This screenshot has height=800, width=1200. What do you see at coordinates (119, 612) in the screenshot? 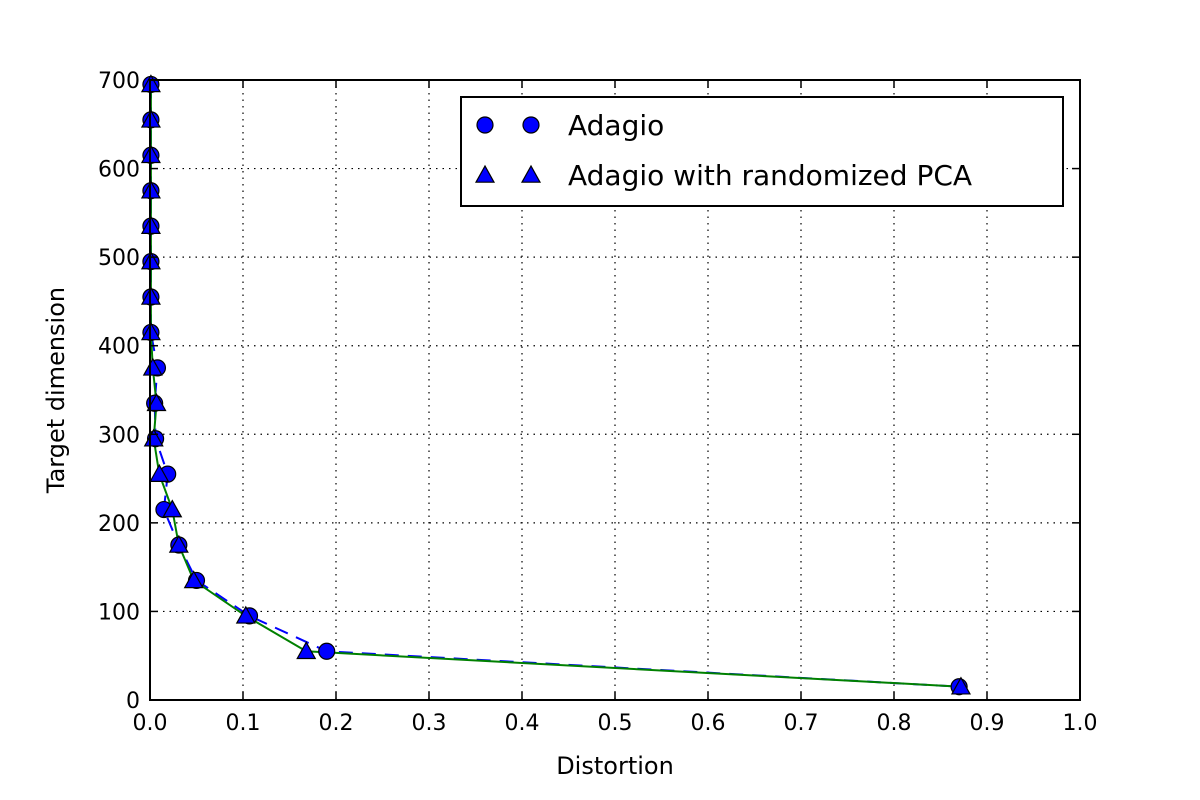
I see `y-tick-label: 100` at bounding box center [119, 612].